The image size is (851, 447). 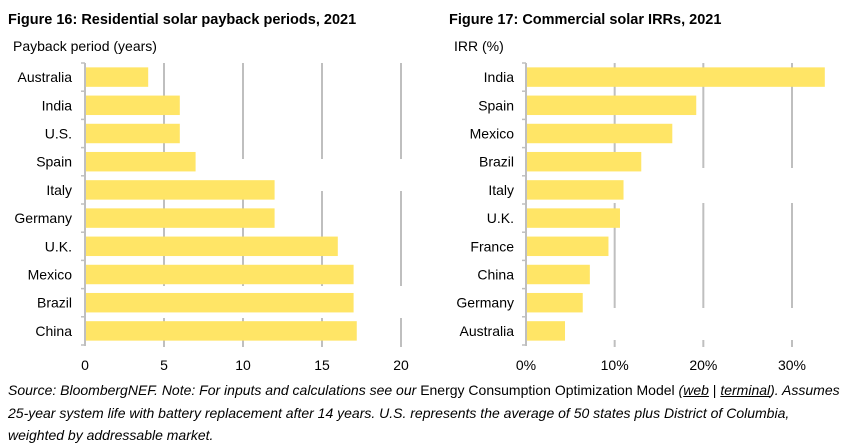 I want to click on x-tick-label: 10%, so click(x=615, y=365).